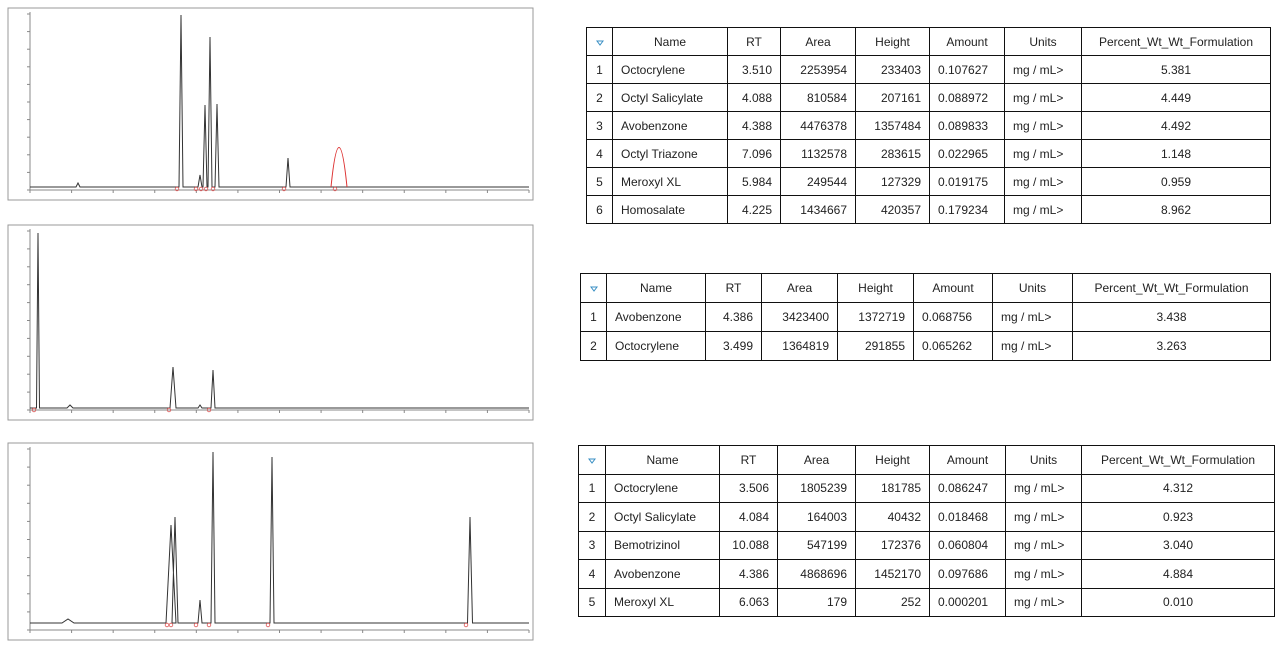 The image size is (1280, 651). What do you see at coordinates (818, 69) in the screenshot?
I see `data-cell: 2253954` at bounding box center [818, 69].